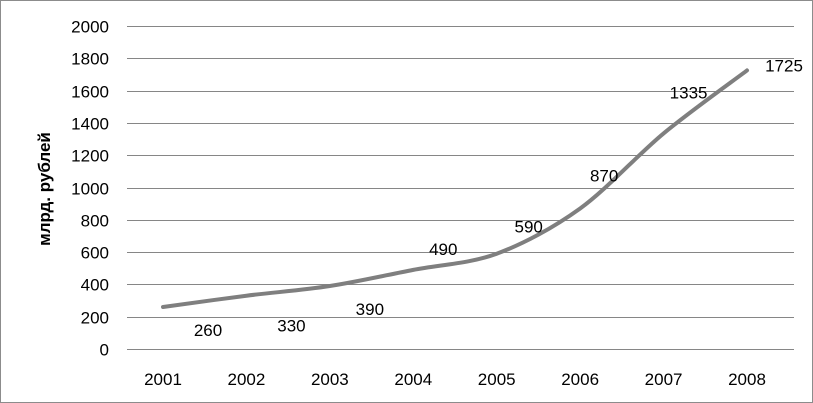 The height and width of the screenshot is (403, 813). Describe the element at coordinates (95, 221) in the screenshot. I see `y-tick-label-800: 800` at that location.